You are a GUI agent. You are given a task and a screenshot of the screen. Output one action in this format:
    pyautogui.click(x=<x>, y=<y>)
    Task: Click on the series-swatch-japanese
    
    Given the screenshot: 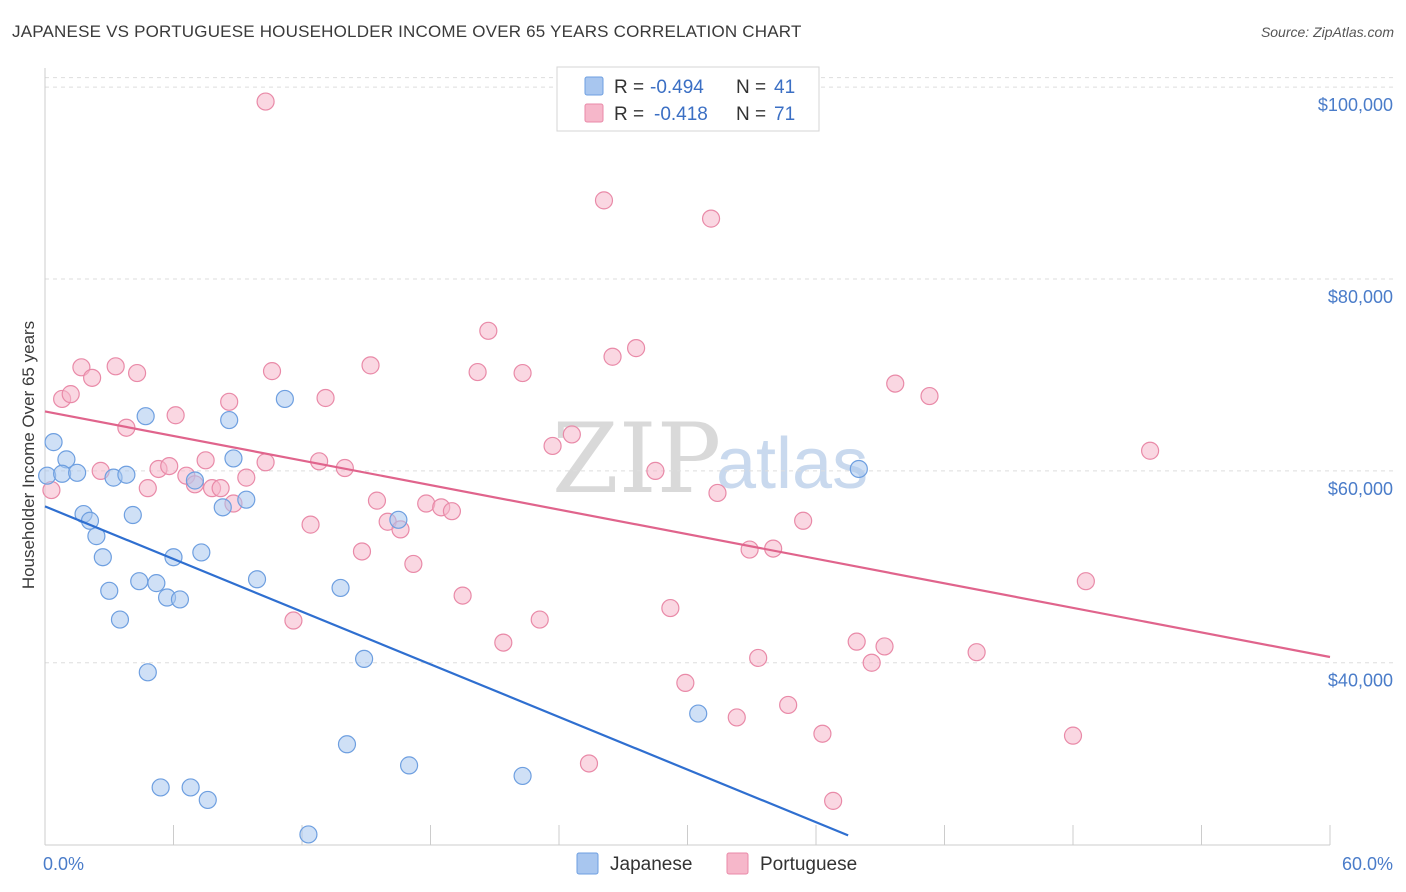 What is the action you would take?
    pyautogui.click(x=587, y=863)
    